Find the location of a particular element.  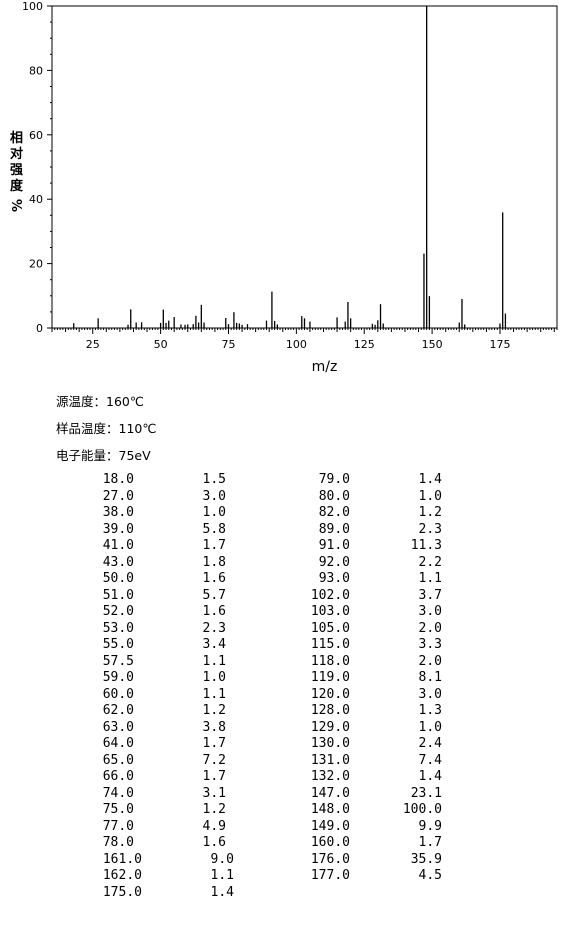

table-mz-cell: 92.0 is located at coordinates (334, 562).